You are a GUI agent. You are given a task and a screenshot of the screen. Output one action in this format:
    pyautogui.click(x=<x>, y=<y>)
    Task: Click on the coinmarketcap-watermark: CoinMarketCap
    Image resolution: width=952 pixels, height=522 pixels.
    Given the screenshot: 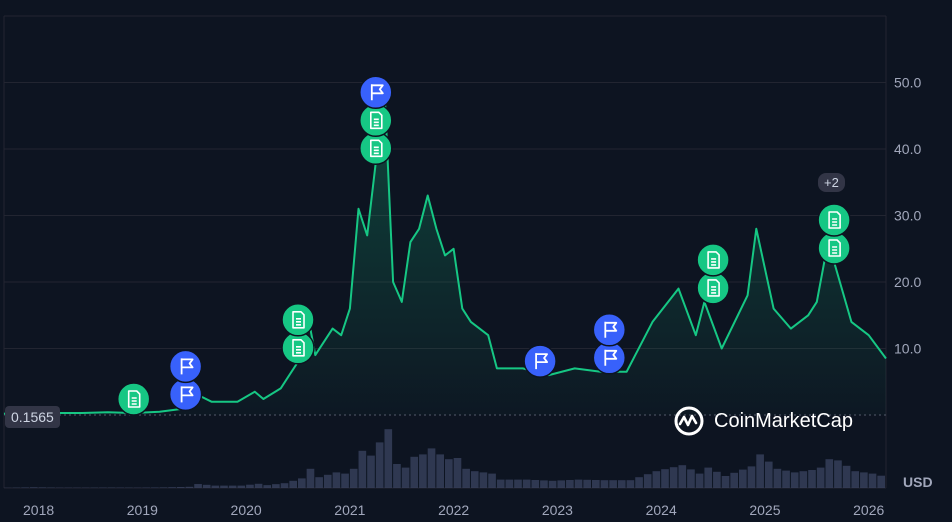 What is the action you would take?
    pyautogui.click(x=762, y=421)
    